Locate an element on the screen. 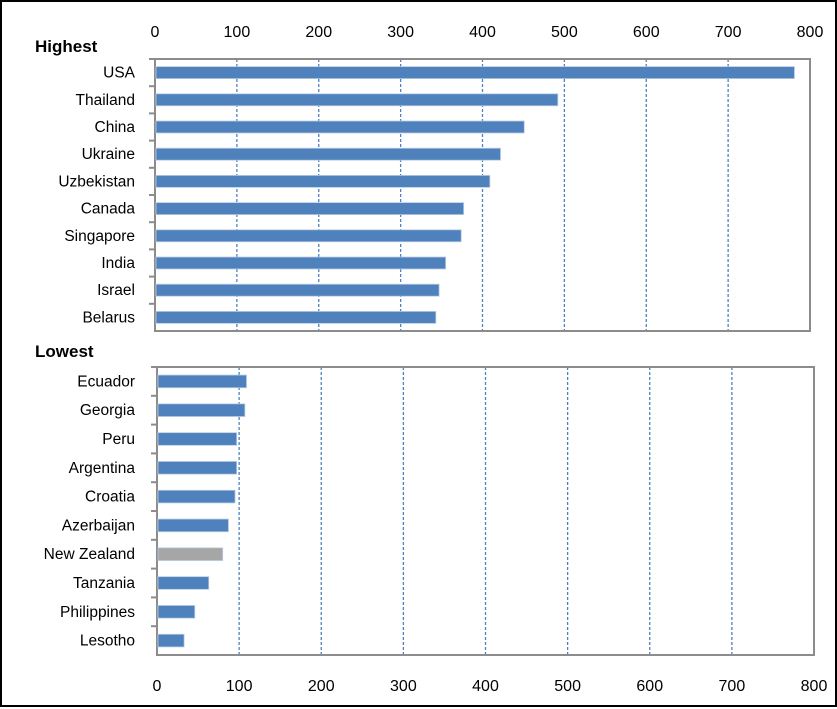  category-label: Ecuador is located at coordinates (106, 381).